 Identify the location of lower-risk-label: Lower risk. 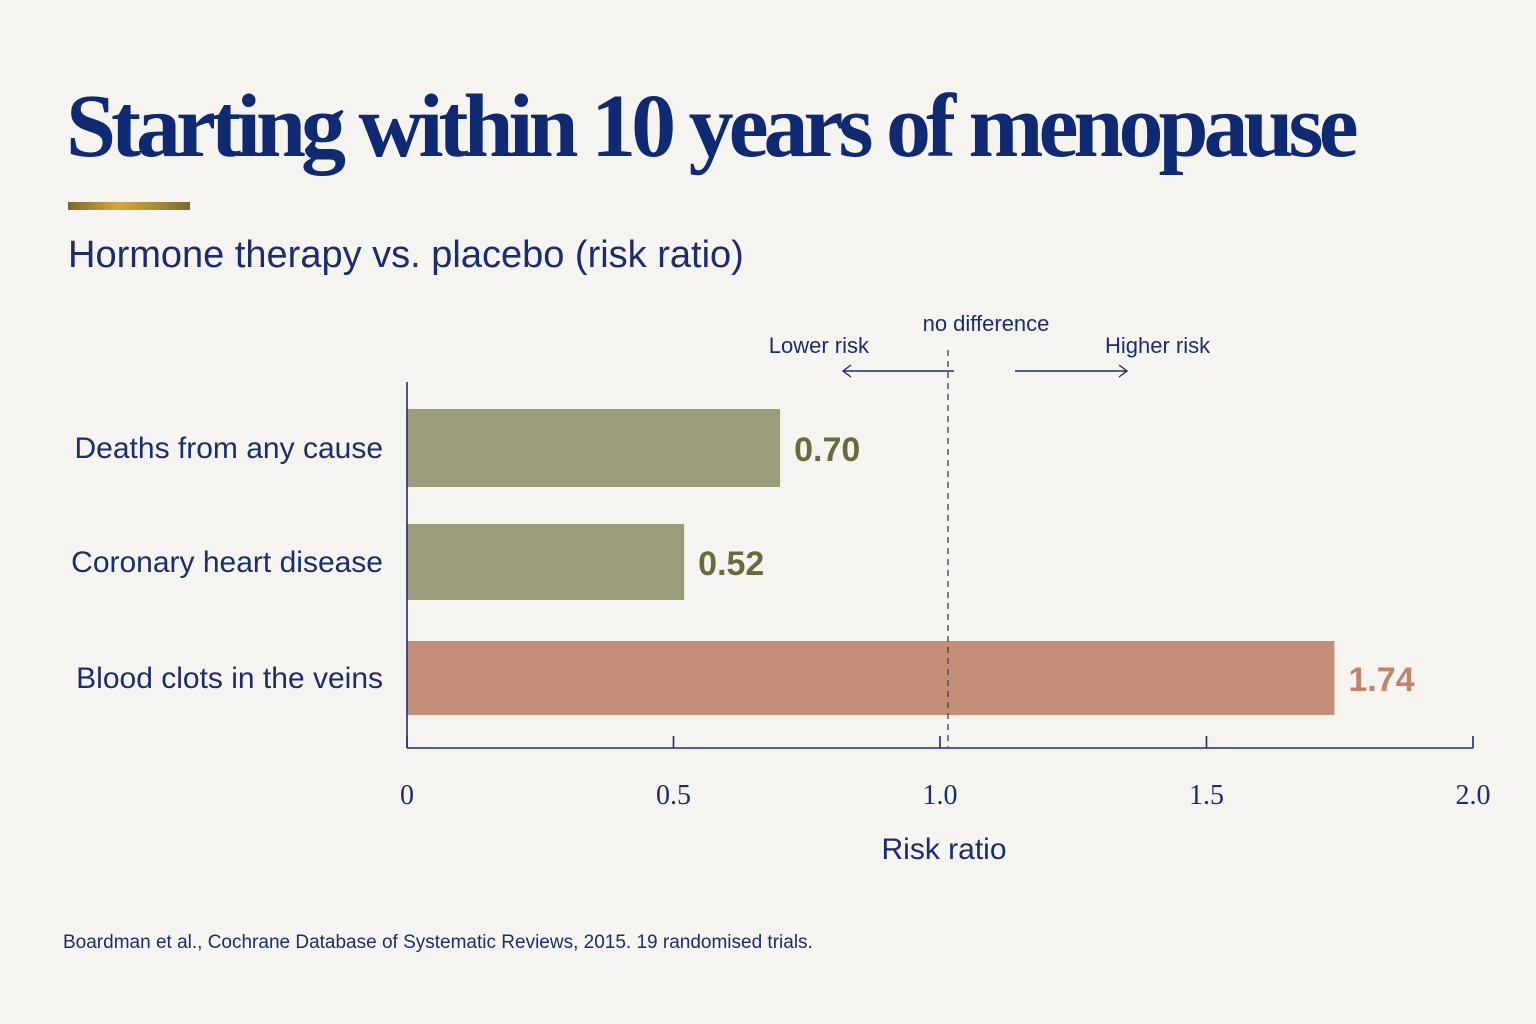
(819, 345).